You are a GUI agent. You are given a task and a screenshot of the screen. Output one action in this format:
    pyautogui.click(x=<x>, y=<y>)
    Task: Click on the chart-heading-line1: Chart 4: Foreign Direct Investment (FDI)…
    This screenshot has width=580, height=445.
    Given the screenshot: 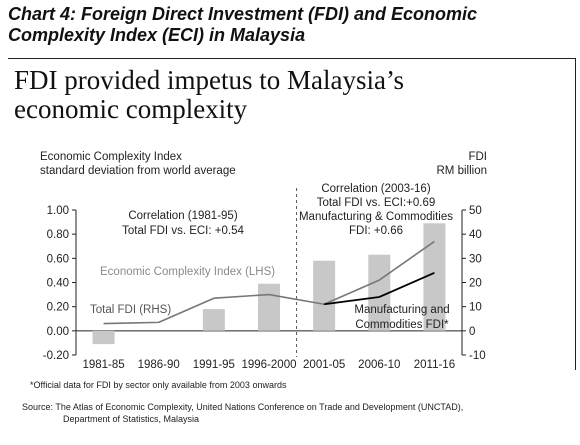 What is the action you would take?
    pyautogui.click(x=243, y=14)
    